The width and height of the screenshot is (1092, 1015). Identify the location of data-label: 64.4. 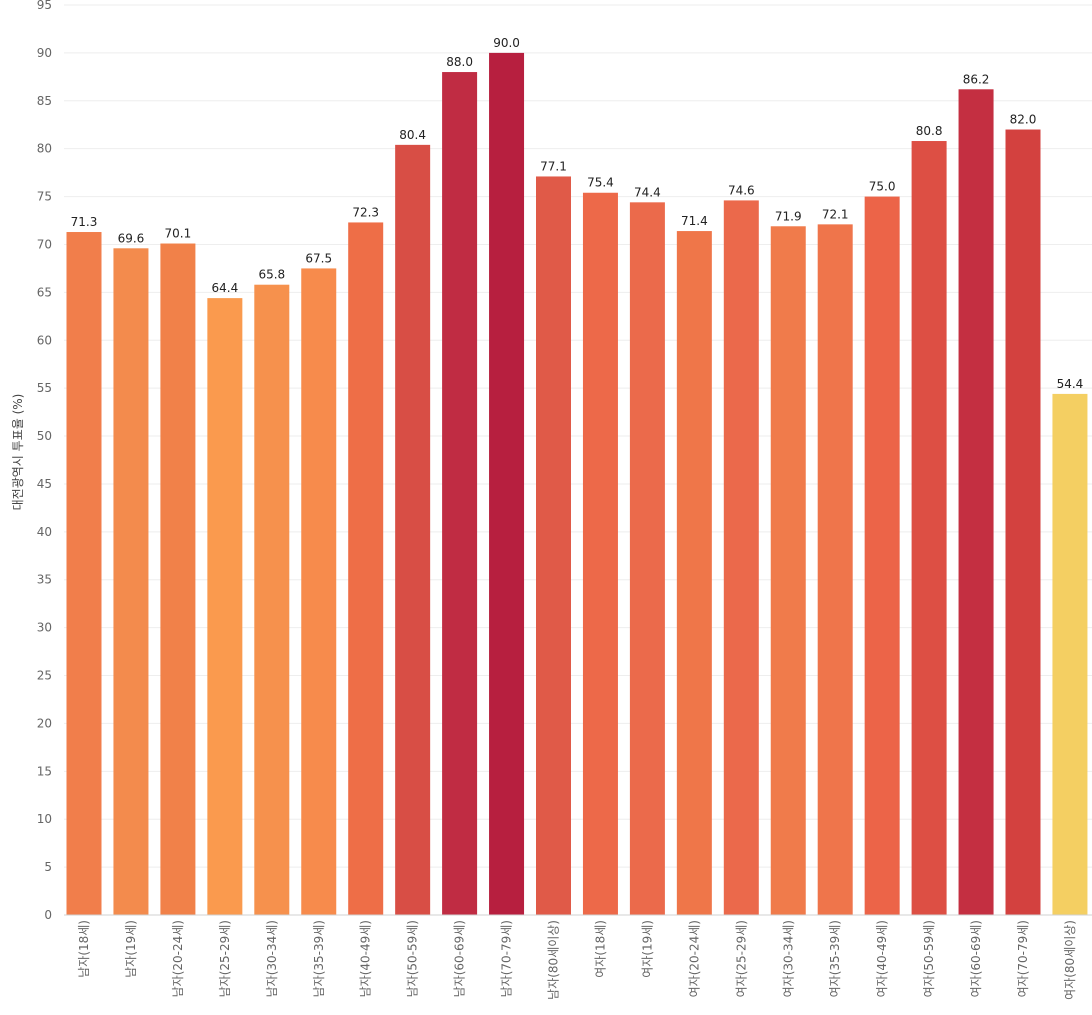
(224, 288).